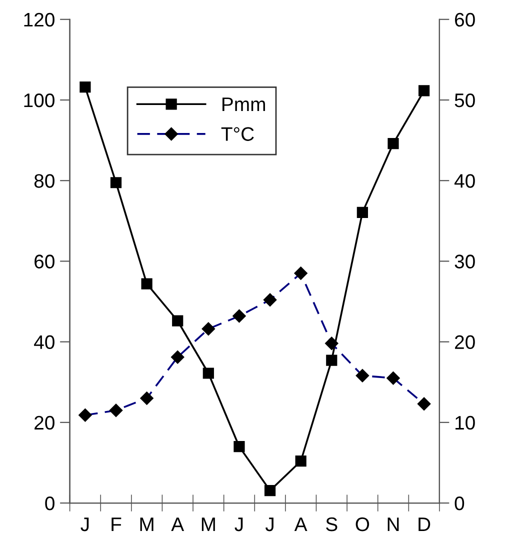  What do you see at coordinates (464, 181) in the screenshot?
I see `y2-tick-label: 40` at bounding box center [464, 181].